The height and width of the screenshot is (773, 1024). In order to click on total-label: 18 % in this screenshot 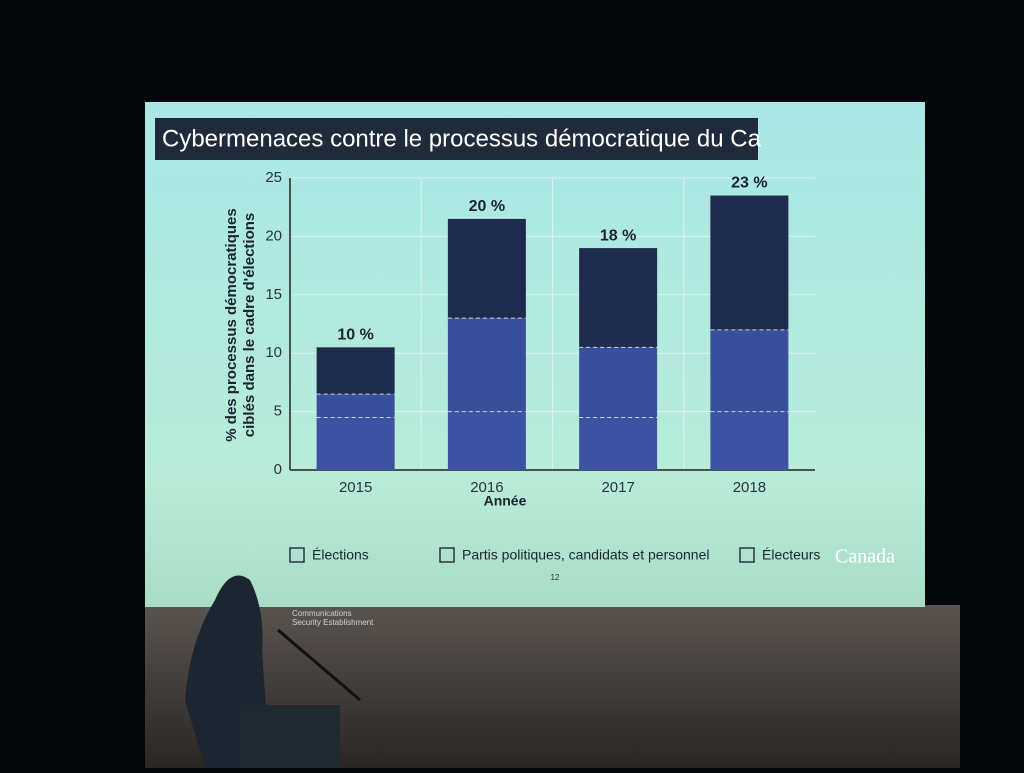, I will do `click(618, 235)`.